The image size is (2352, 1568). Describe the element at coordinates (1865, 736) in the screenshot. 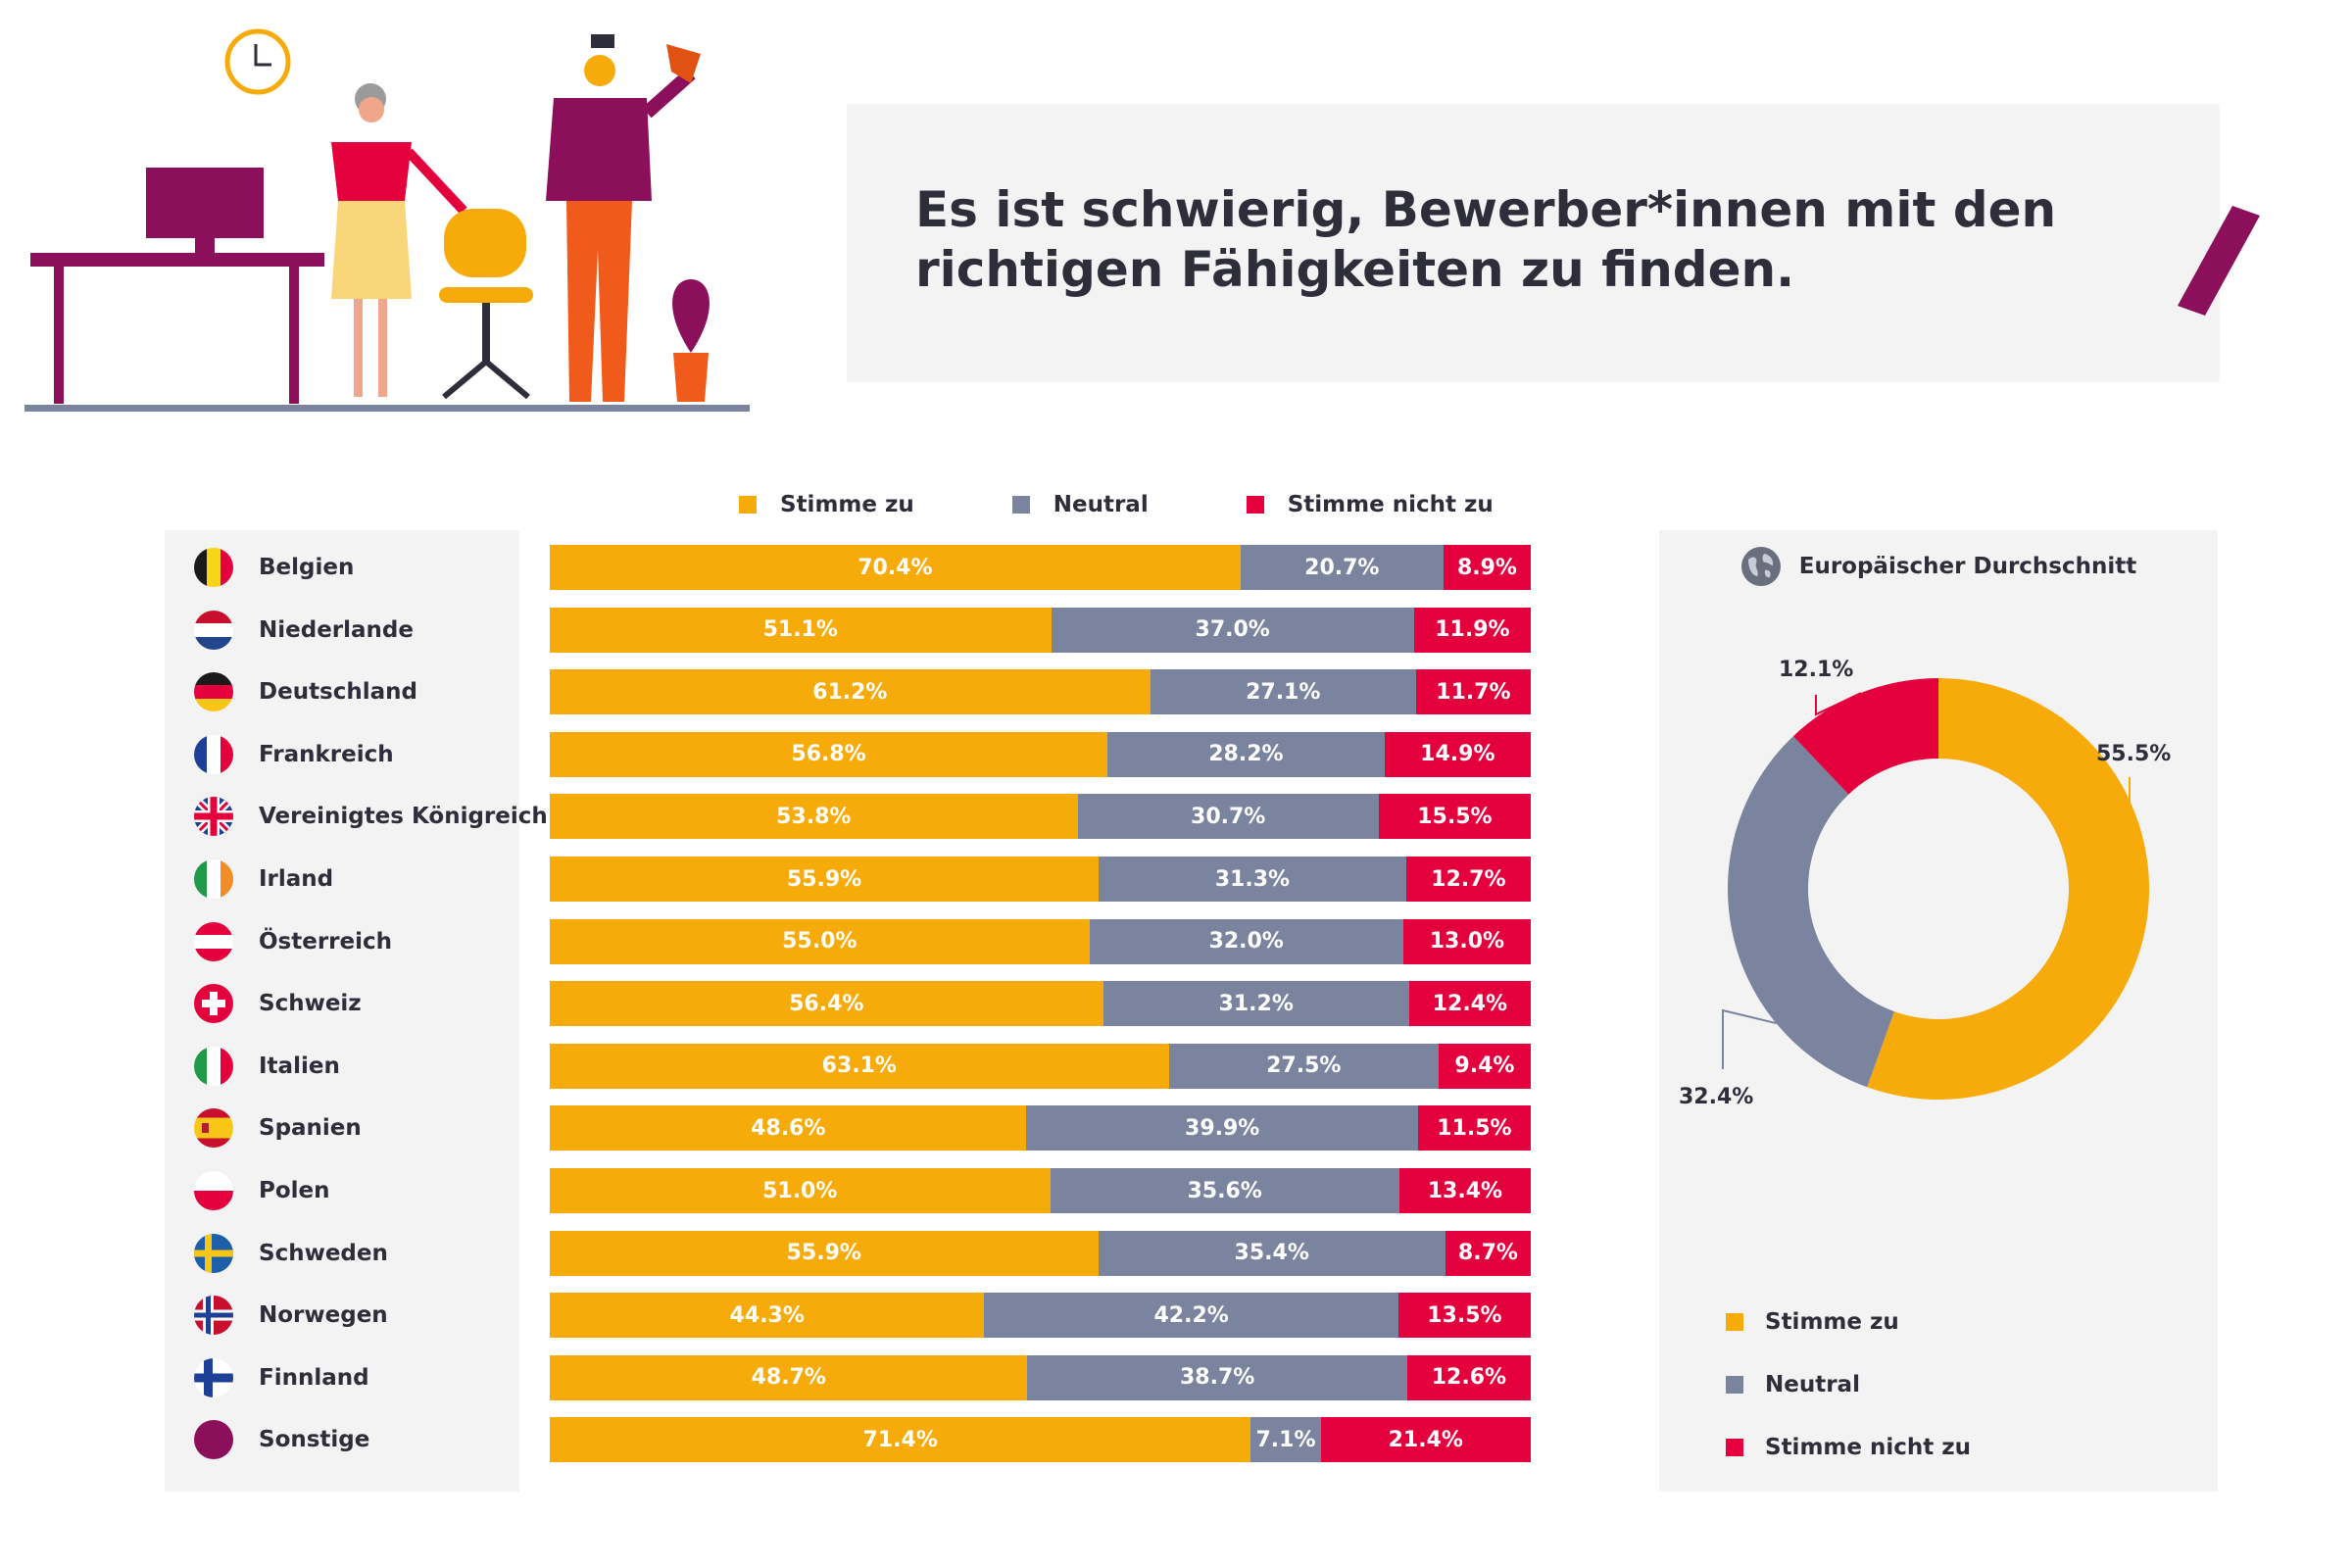

I see `donut-slice-disagree` at that location.